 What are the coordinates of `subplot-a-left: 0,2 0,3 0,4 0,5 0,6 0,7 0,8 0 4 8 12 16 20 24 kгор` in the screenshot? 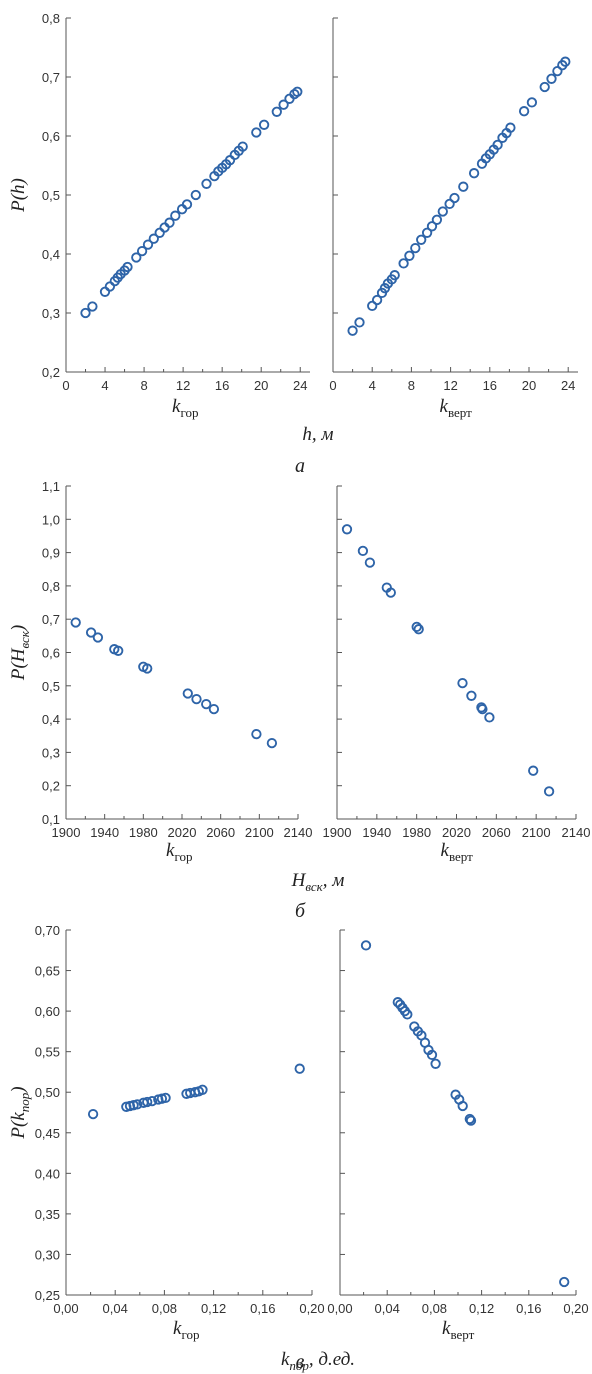 It's located at (176, 215).